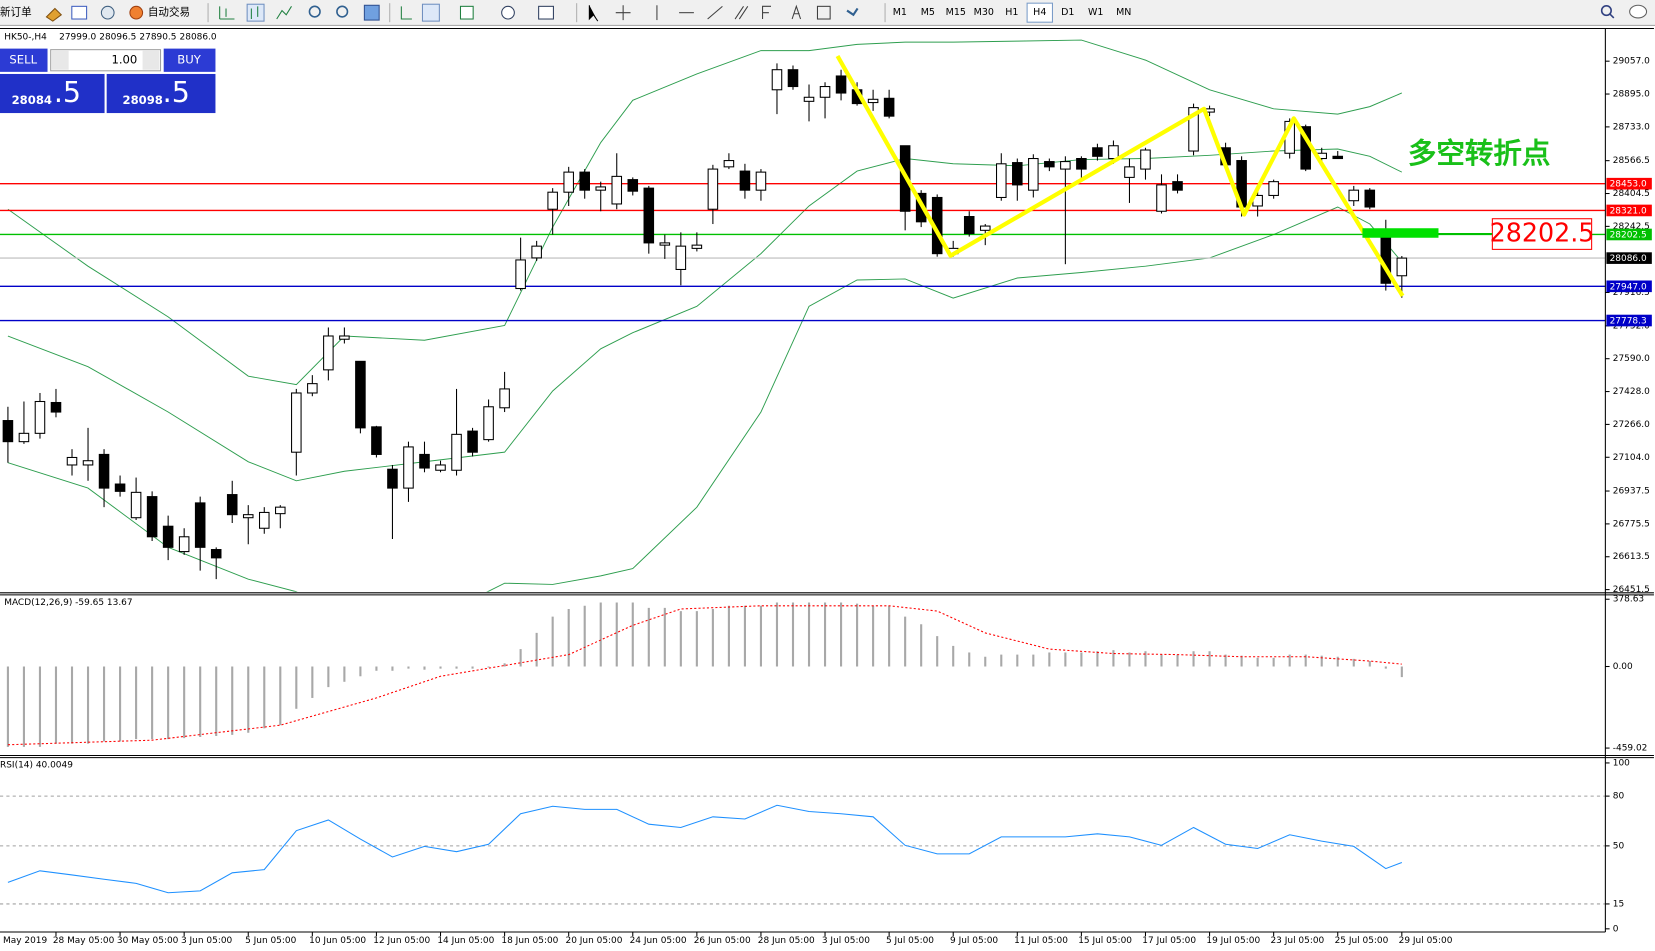 The width and height of the screenshot is (1655, 951). What do you see at coordinates (741, 13) in the screenshot?
I see `icon-channel` at bounding box center [741, 13].